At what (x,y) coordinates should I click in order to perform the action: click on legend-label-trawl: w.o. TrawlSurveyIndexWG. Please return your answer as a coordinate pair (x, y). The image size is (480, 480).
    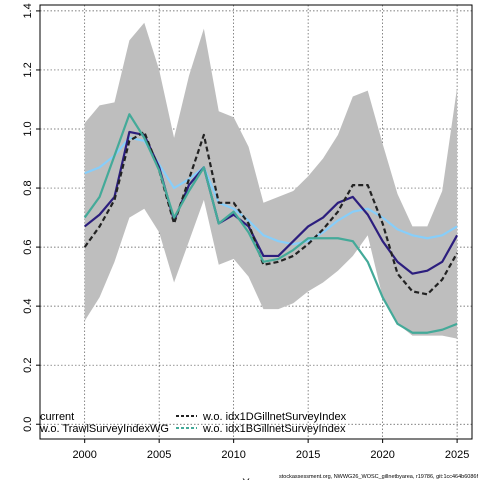
    Looking at the image, I should click on (104, 429).